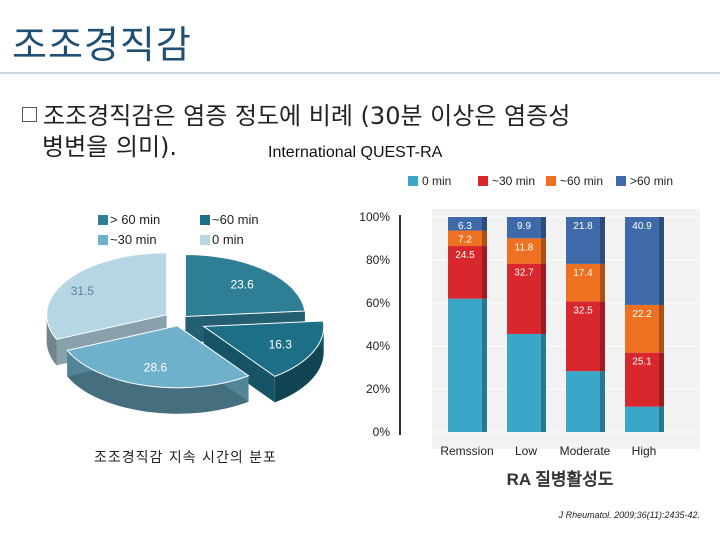  I want to click on bullet-line-2: 병변을 의미)., so click(110, 147).